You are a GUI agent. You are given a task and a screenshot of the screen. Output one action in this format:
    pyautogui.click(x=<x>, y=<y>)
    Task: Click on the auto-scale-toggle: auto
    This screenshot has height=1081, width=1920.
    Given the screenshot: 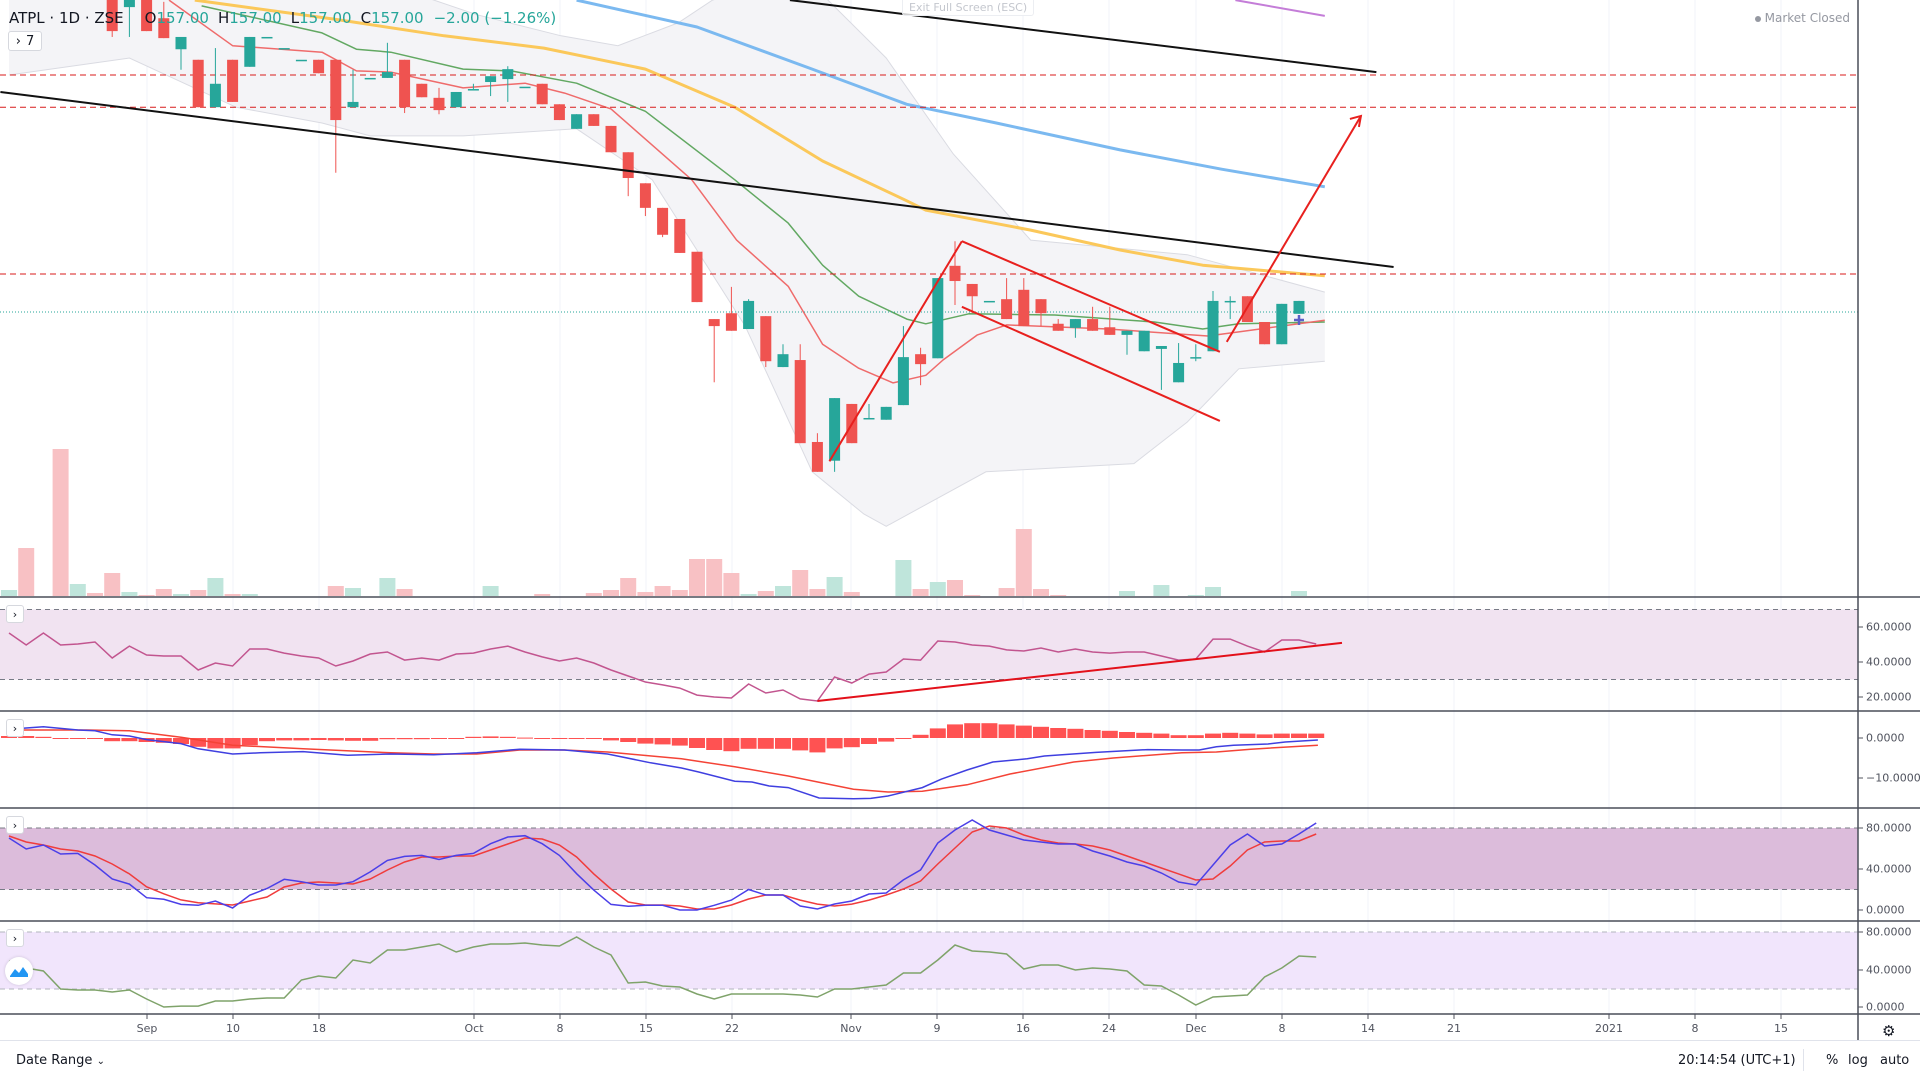 What is the action you would take?
    pyautogui.click(x=1895, y=1060)
    